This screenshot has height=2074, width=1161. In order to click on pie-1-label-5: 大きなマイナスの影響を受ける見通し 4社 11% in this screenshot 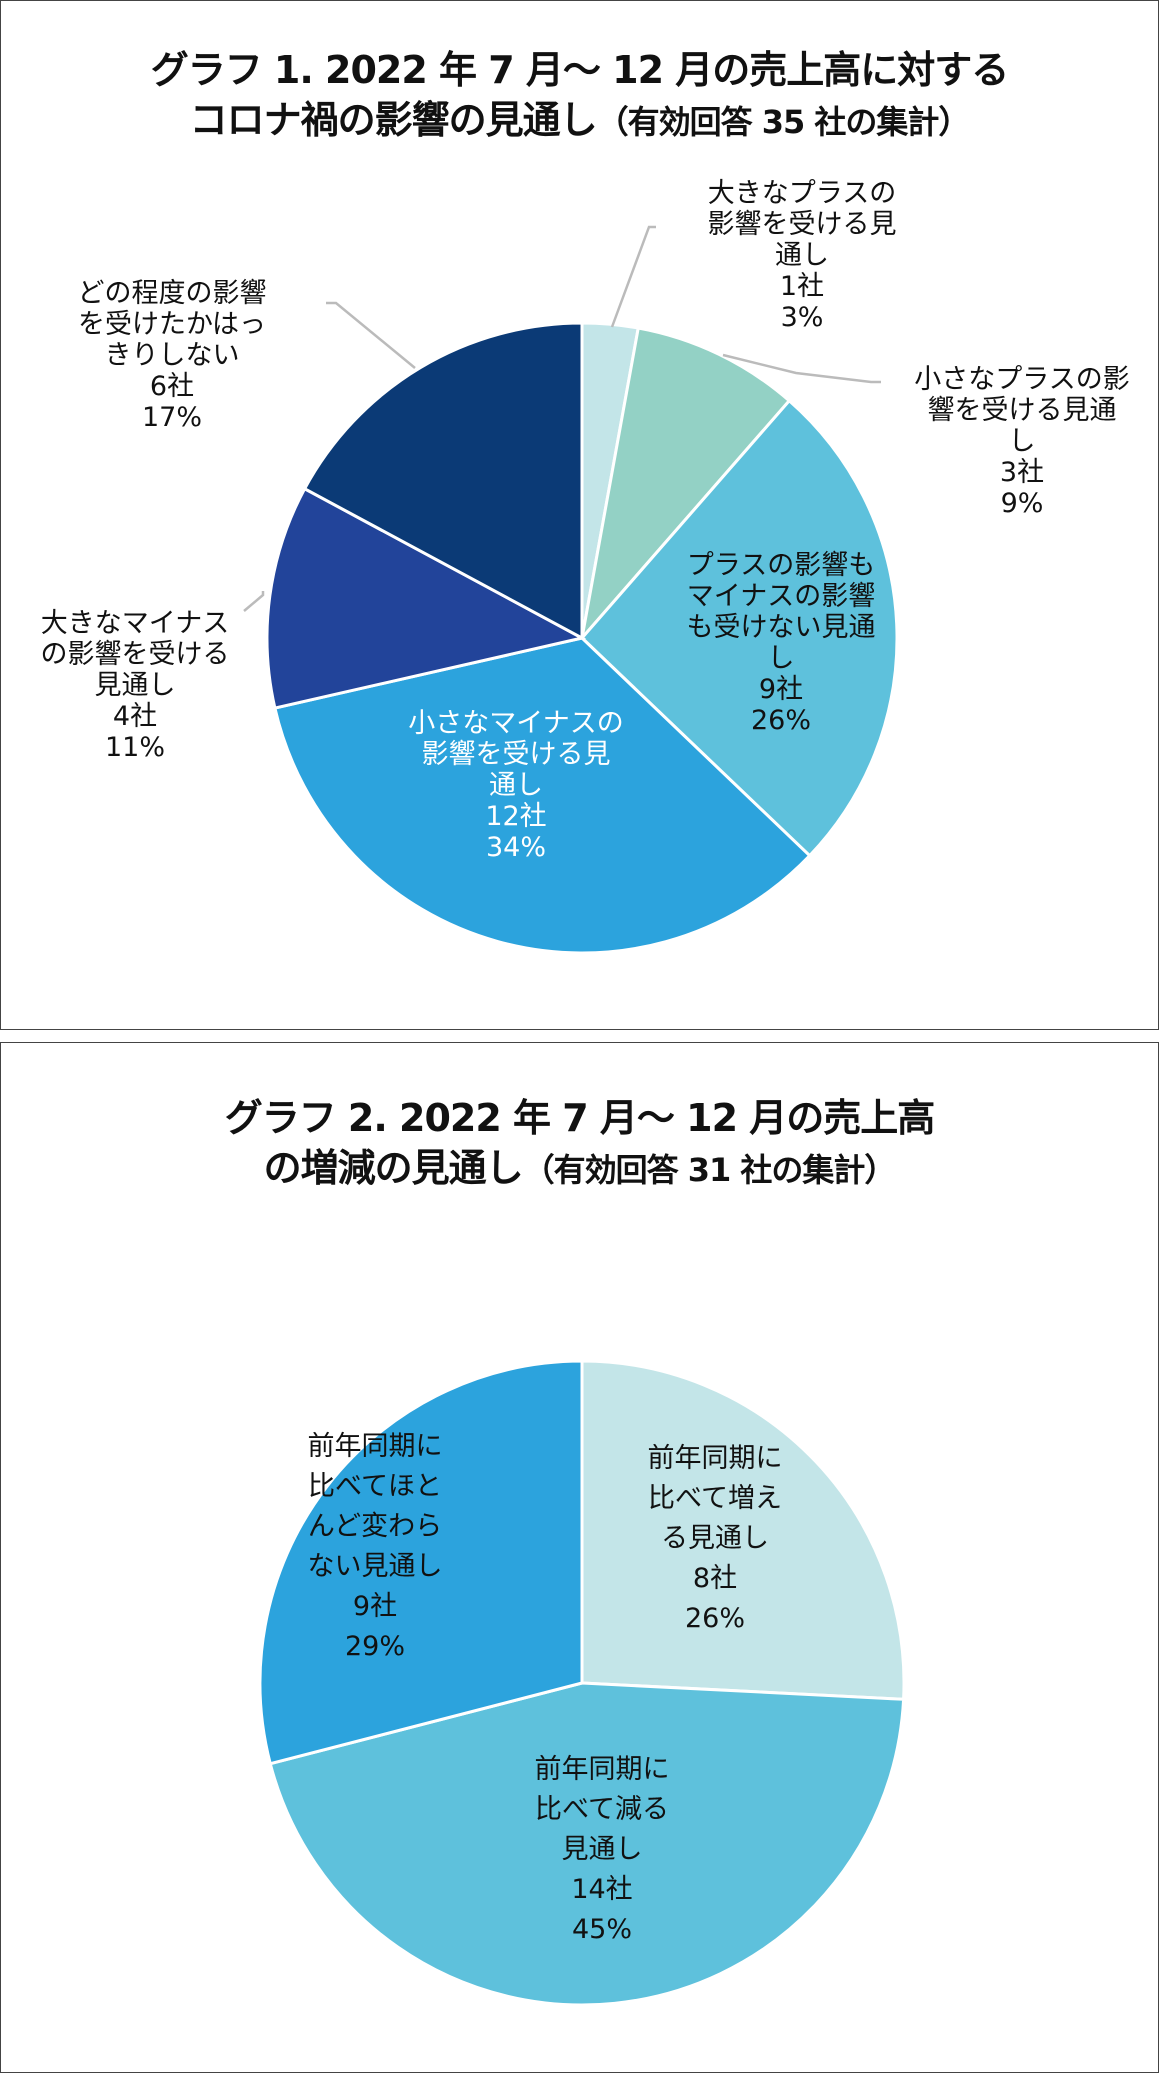, I will do `click(135, 685)`.